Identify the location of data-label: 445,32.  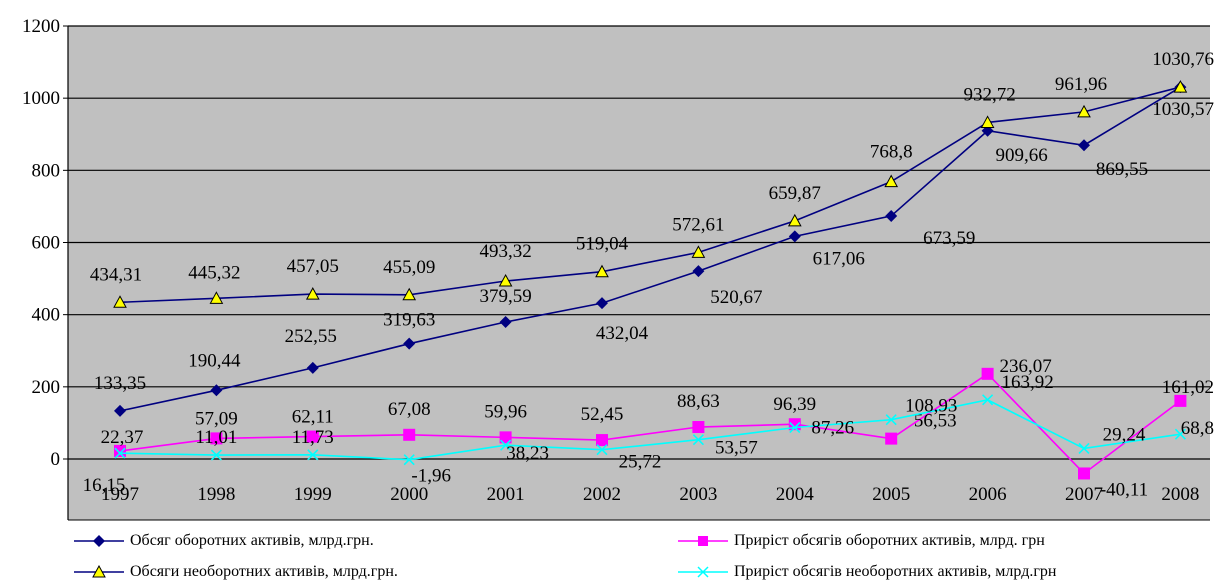
(214, 272).